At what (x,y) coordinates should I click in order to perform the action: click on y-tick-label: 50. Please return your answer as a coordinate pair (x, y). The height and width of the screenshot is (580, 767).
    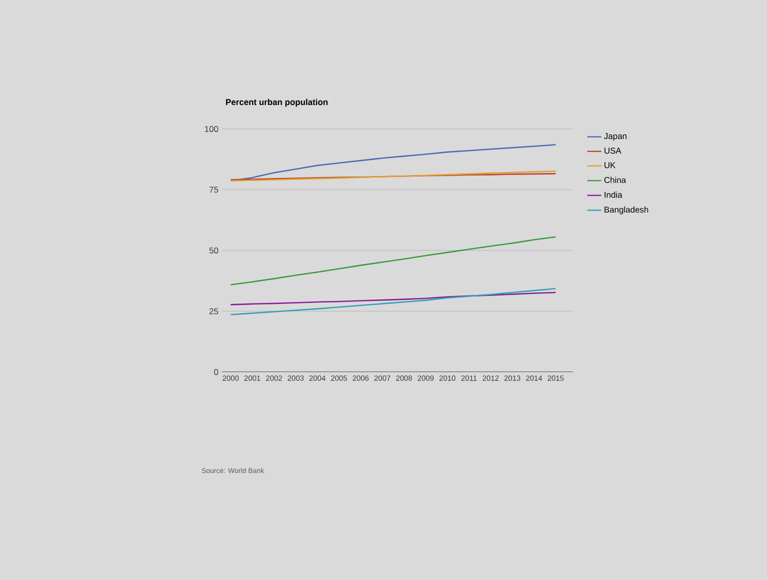
    Looking at the image, I should click on (213, 250).